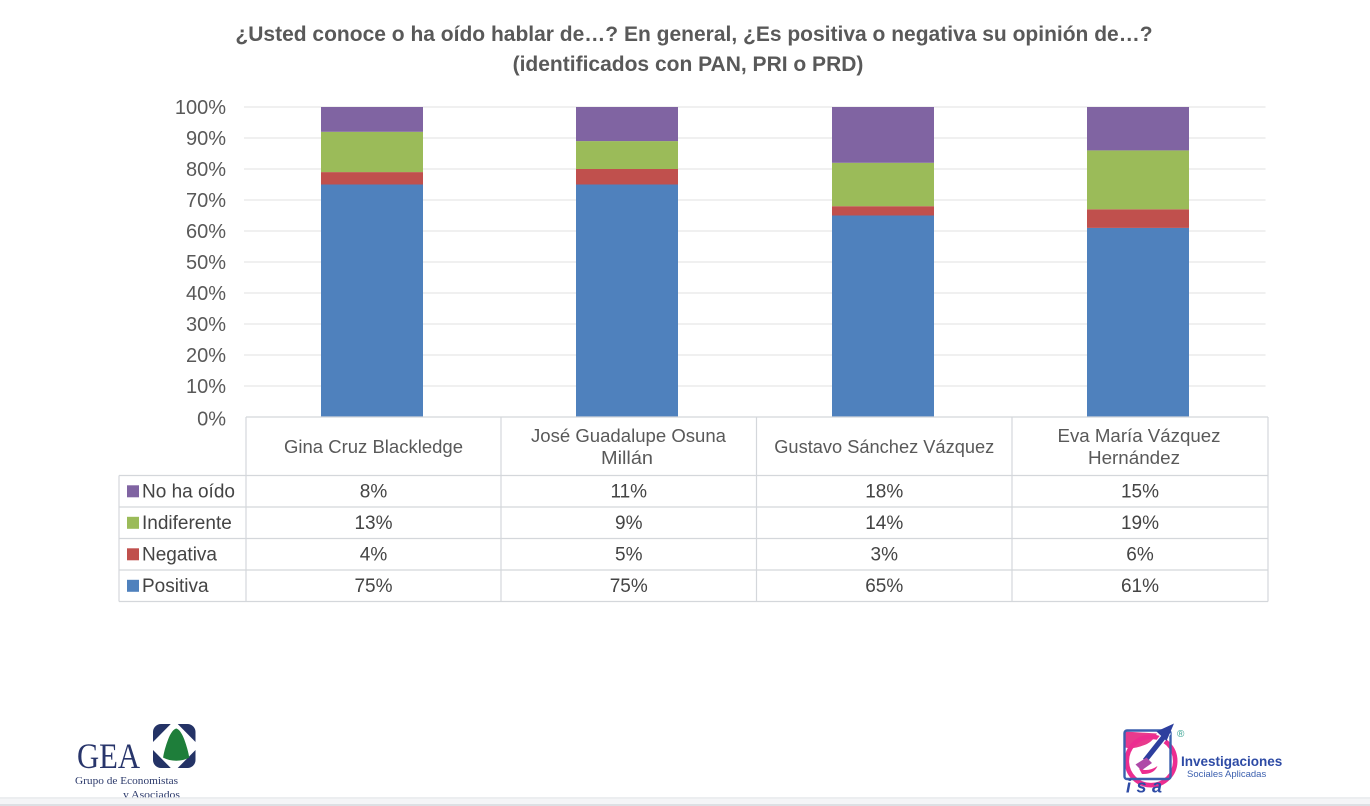  Describe the element at coordinates (206, 139) in the screenshot. I see `svg-text: 90%` at that location.